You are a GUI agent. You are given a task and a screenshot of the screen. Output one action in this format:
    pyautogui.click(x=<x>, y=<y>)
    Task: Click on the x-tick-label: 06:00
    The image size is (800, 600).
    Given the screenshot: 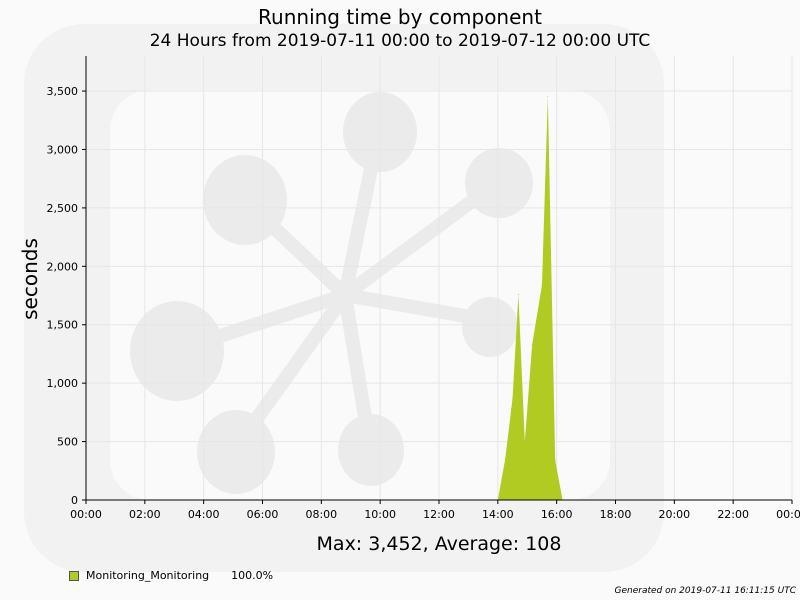 What is the action you would take?
    pyautogui.click(x=263, y=514)
    